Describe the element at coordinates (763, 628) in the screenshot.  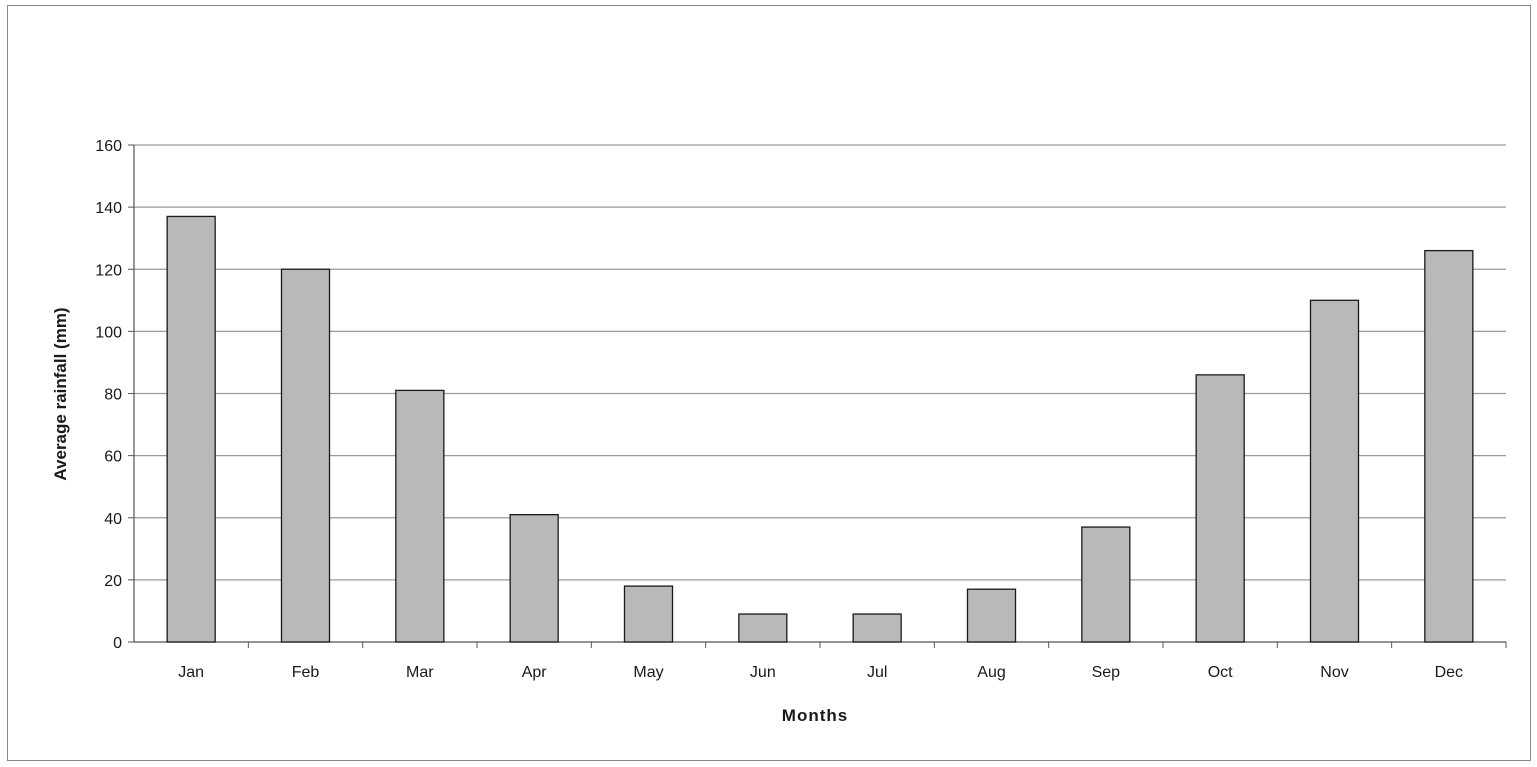
I see `bar-jun` at that location.